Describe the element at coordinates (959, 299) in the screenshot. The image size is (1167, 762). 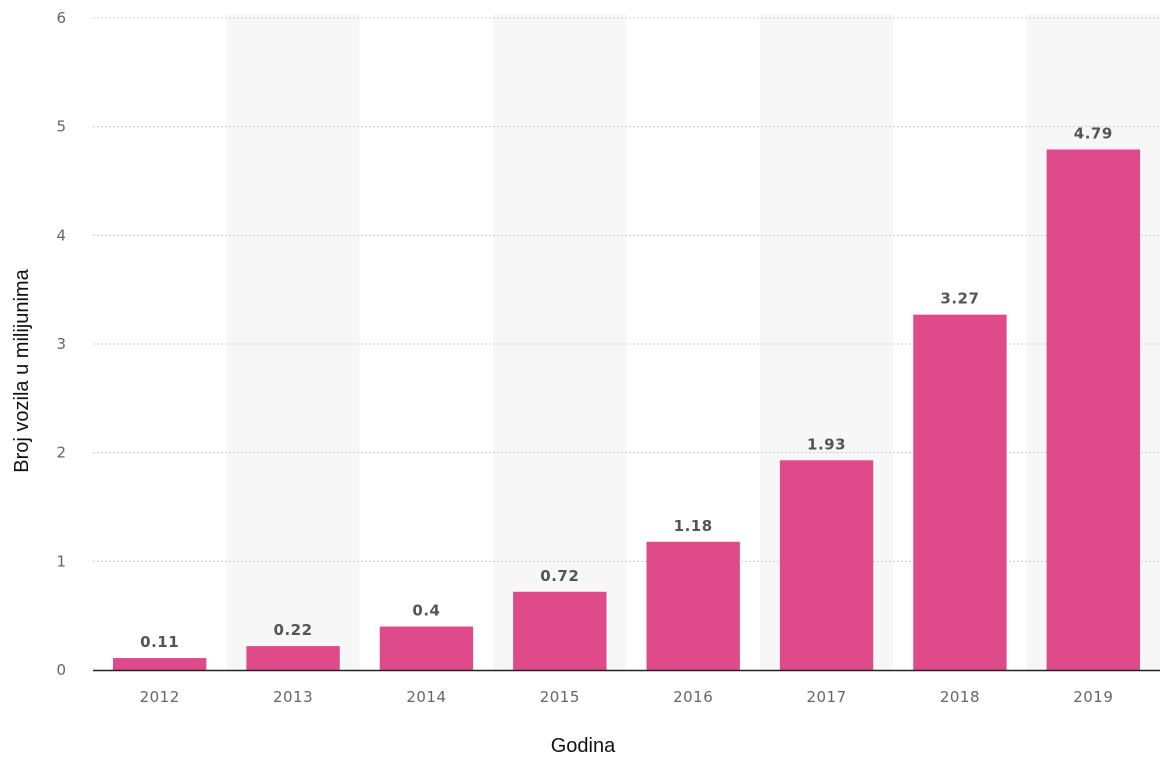
I see `data-label: 3.27` at that location.